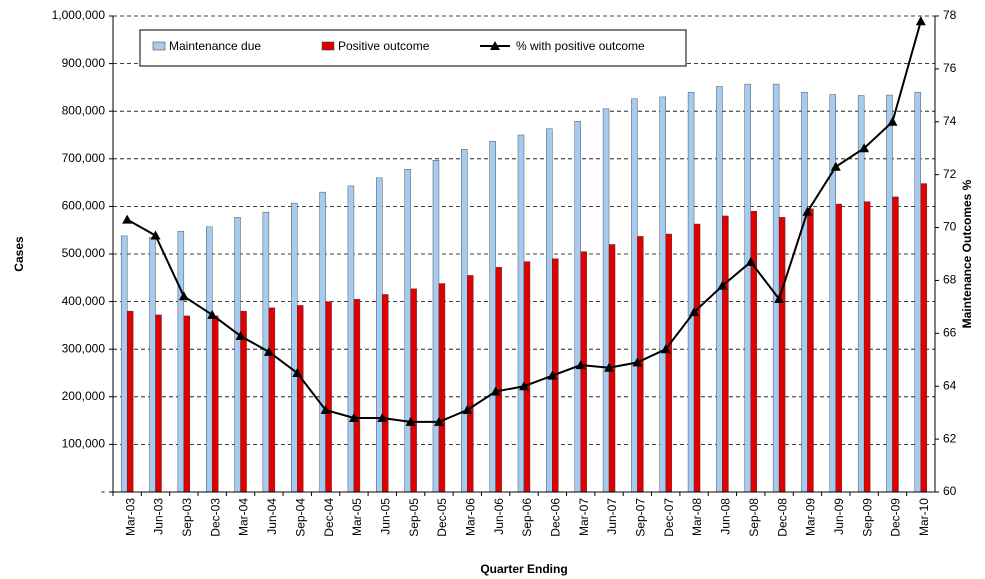  What do you see at coordinates (527, 517) in the screenshot?
I see `x-tick-label: Sep-06` at bounding box center [527, 517].